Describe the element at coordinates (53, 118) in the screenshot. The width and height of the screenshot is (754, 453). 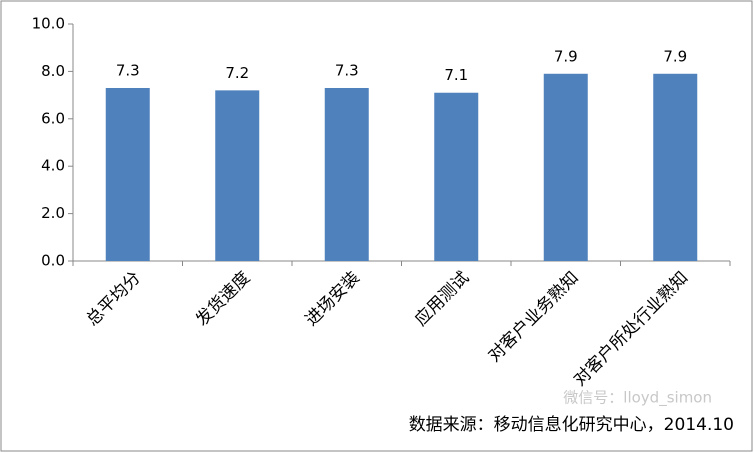
I see `y-tick-label: 6.0` at that location.